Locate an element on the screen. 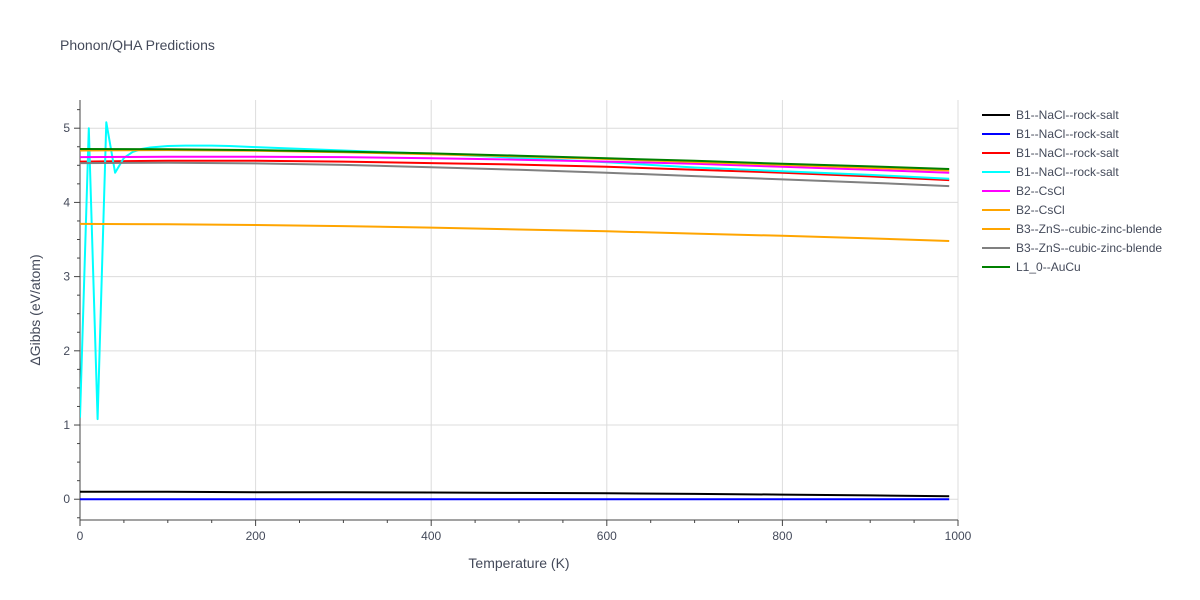 The width and height of the screenshot is (1200, 600). legend-item-7: B3--ZnS--cubic-zinc-blende is located at coordinates (1072, 229).